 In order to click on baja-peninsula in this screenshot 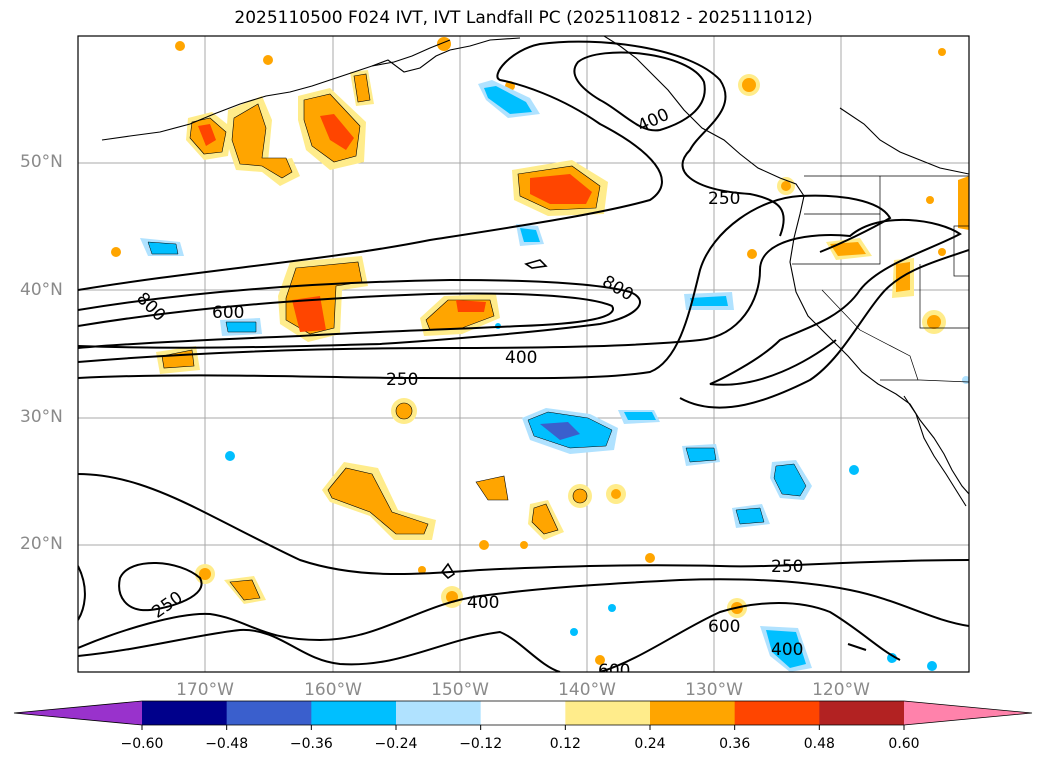, I will do `click(935, 451)`.